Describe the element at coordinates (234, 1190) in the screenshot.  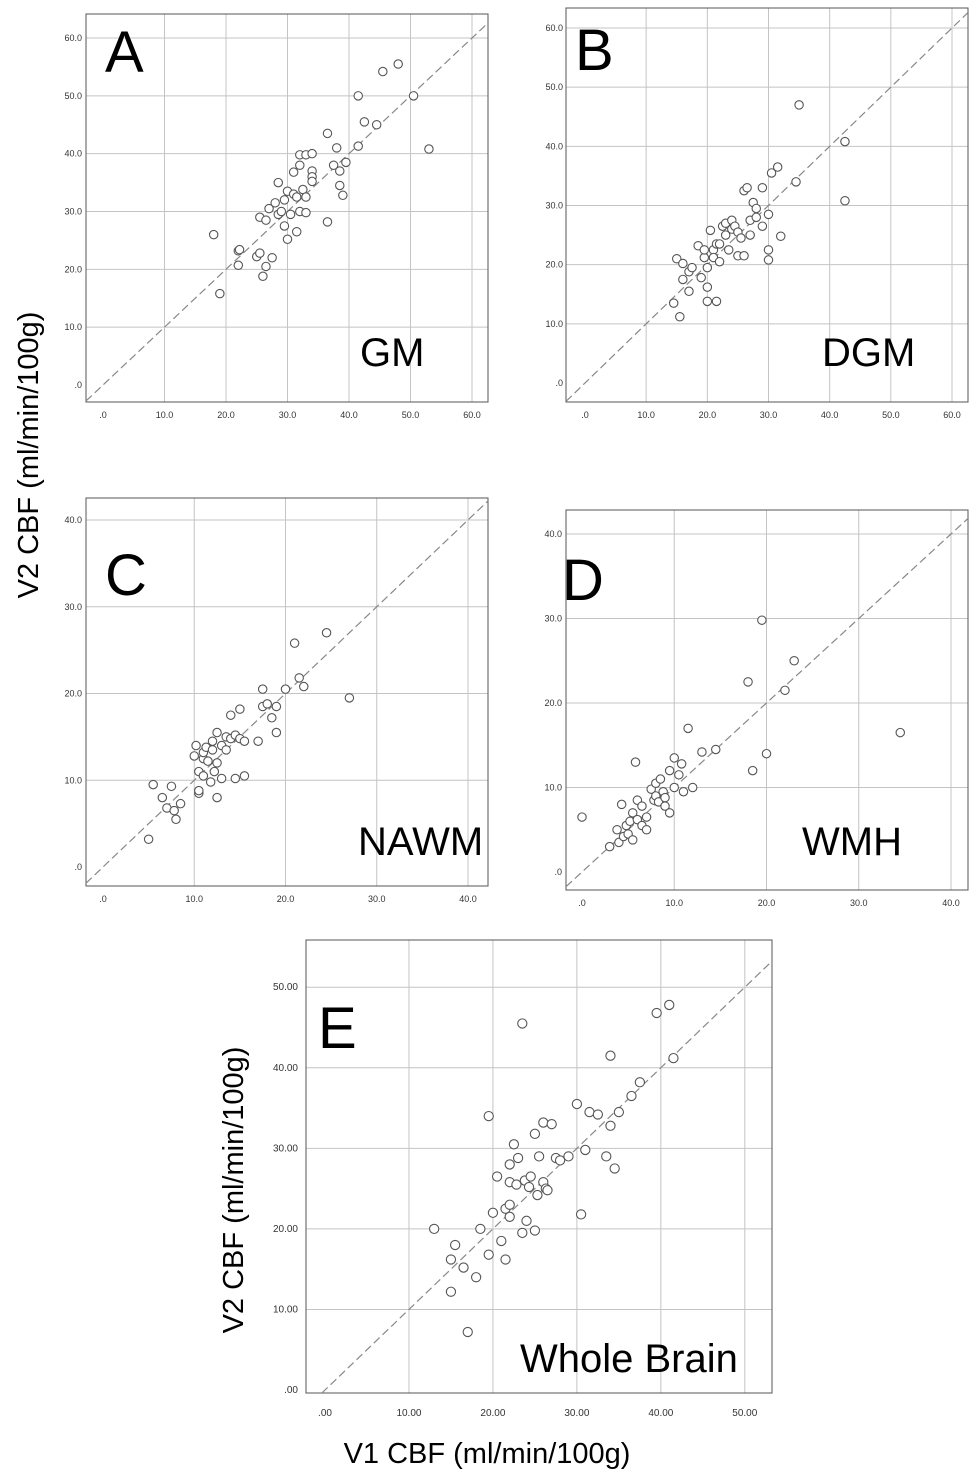
I see `e-y-axis-title: V2 CBF (ml/min/100g)` at that location.